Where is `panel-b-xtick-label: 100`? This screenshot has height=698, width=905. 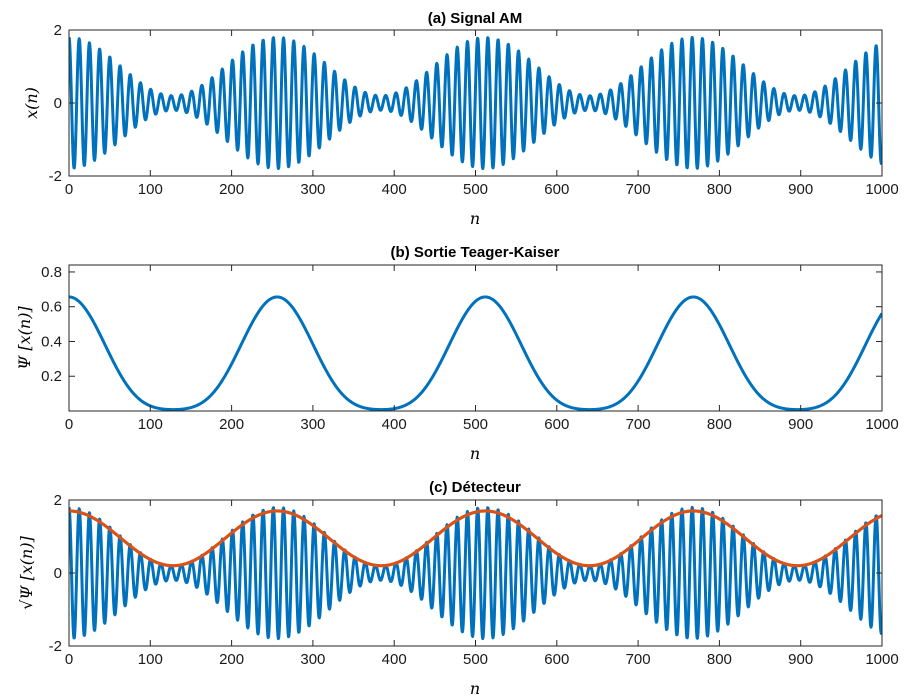
panel-b-xtick-label: 100 is located at coordinates (150, 424).